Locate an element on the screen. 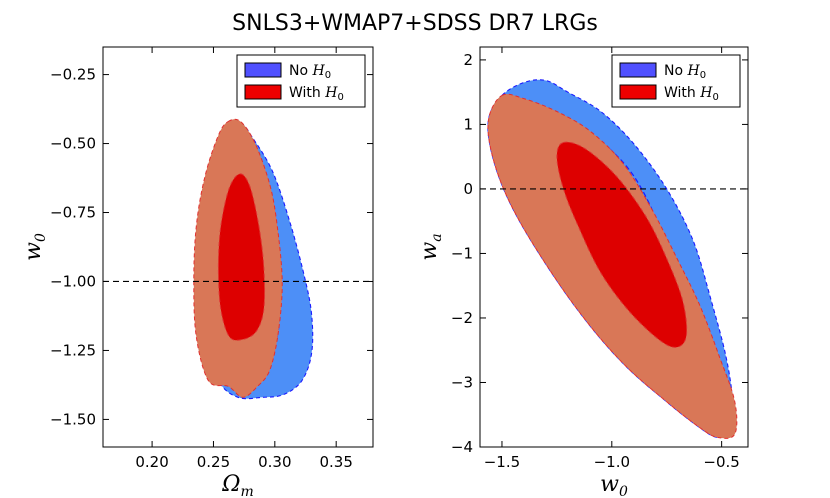 The image size is (830, 498). y-axis-label: wa is located at coordinates (431, 246).